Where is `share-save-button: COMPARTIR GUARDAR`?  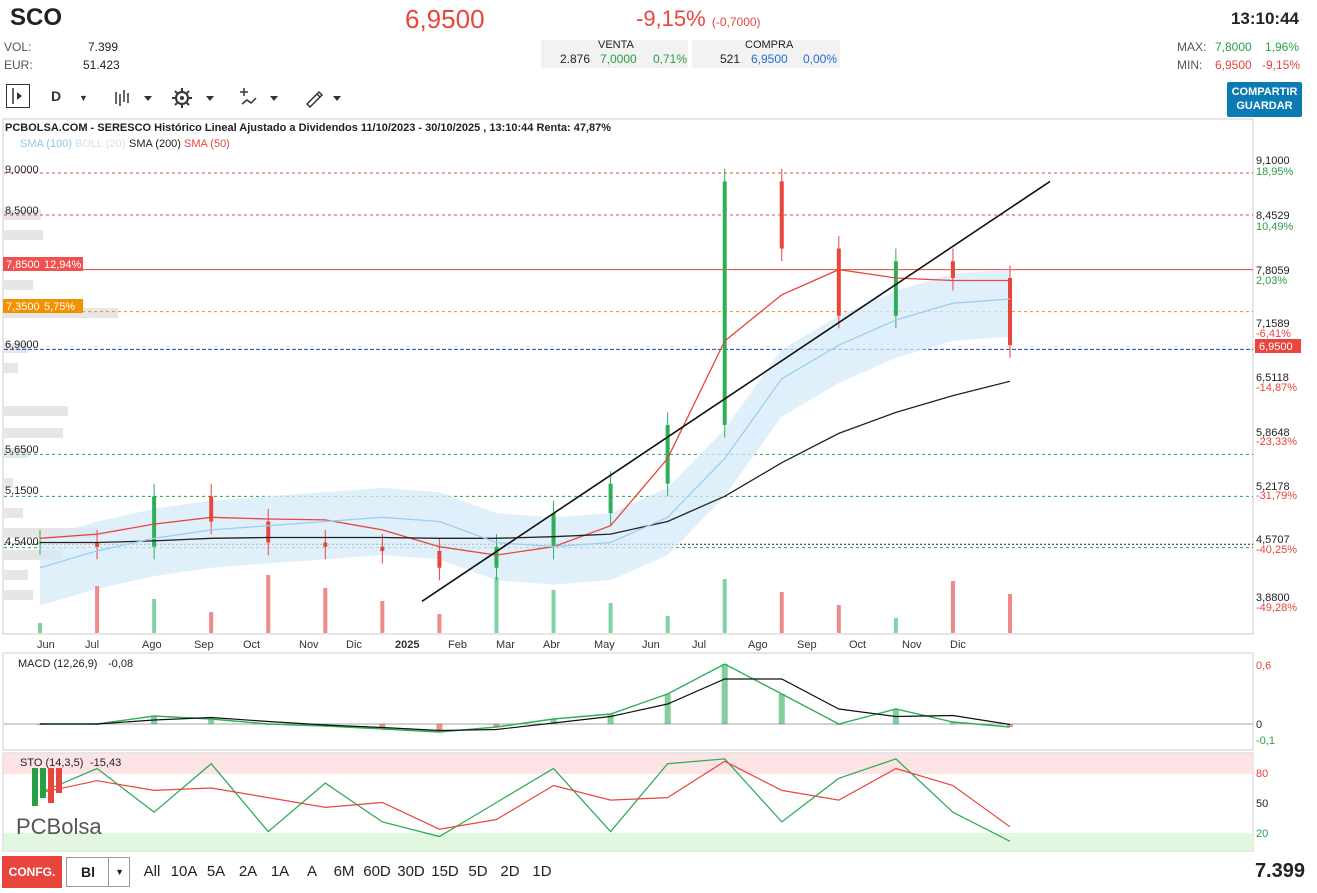
share-save-button: COMPARTIR GUARDAR is located at coordinates (1264, 99).